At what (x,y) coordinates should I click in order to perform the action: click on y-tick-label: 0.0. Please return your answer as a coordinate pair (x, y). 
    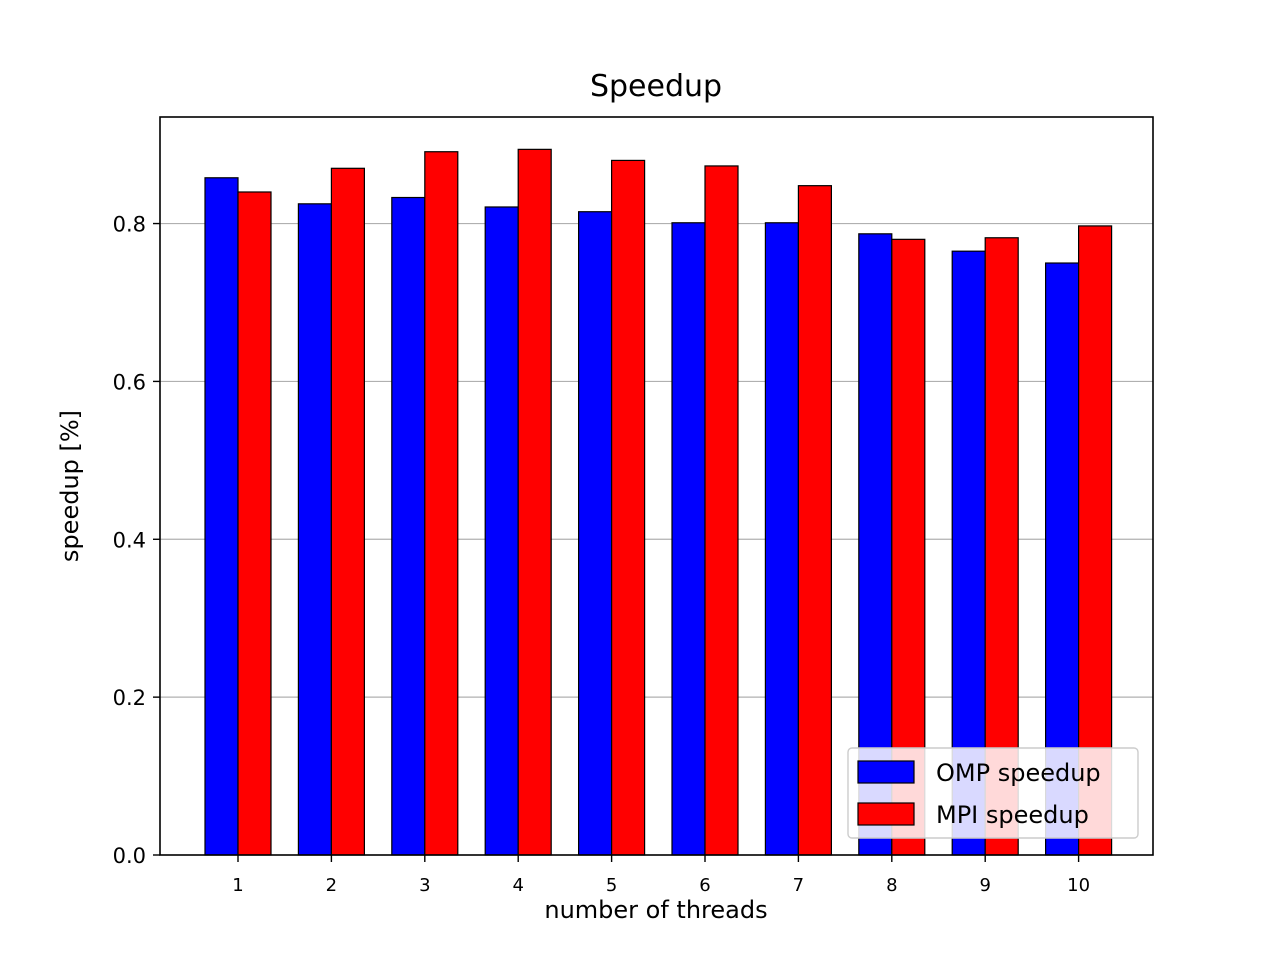
    Looking at the image, I should click on (129, 856).